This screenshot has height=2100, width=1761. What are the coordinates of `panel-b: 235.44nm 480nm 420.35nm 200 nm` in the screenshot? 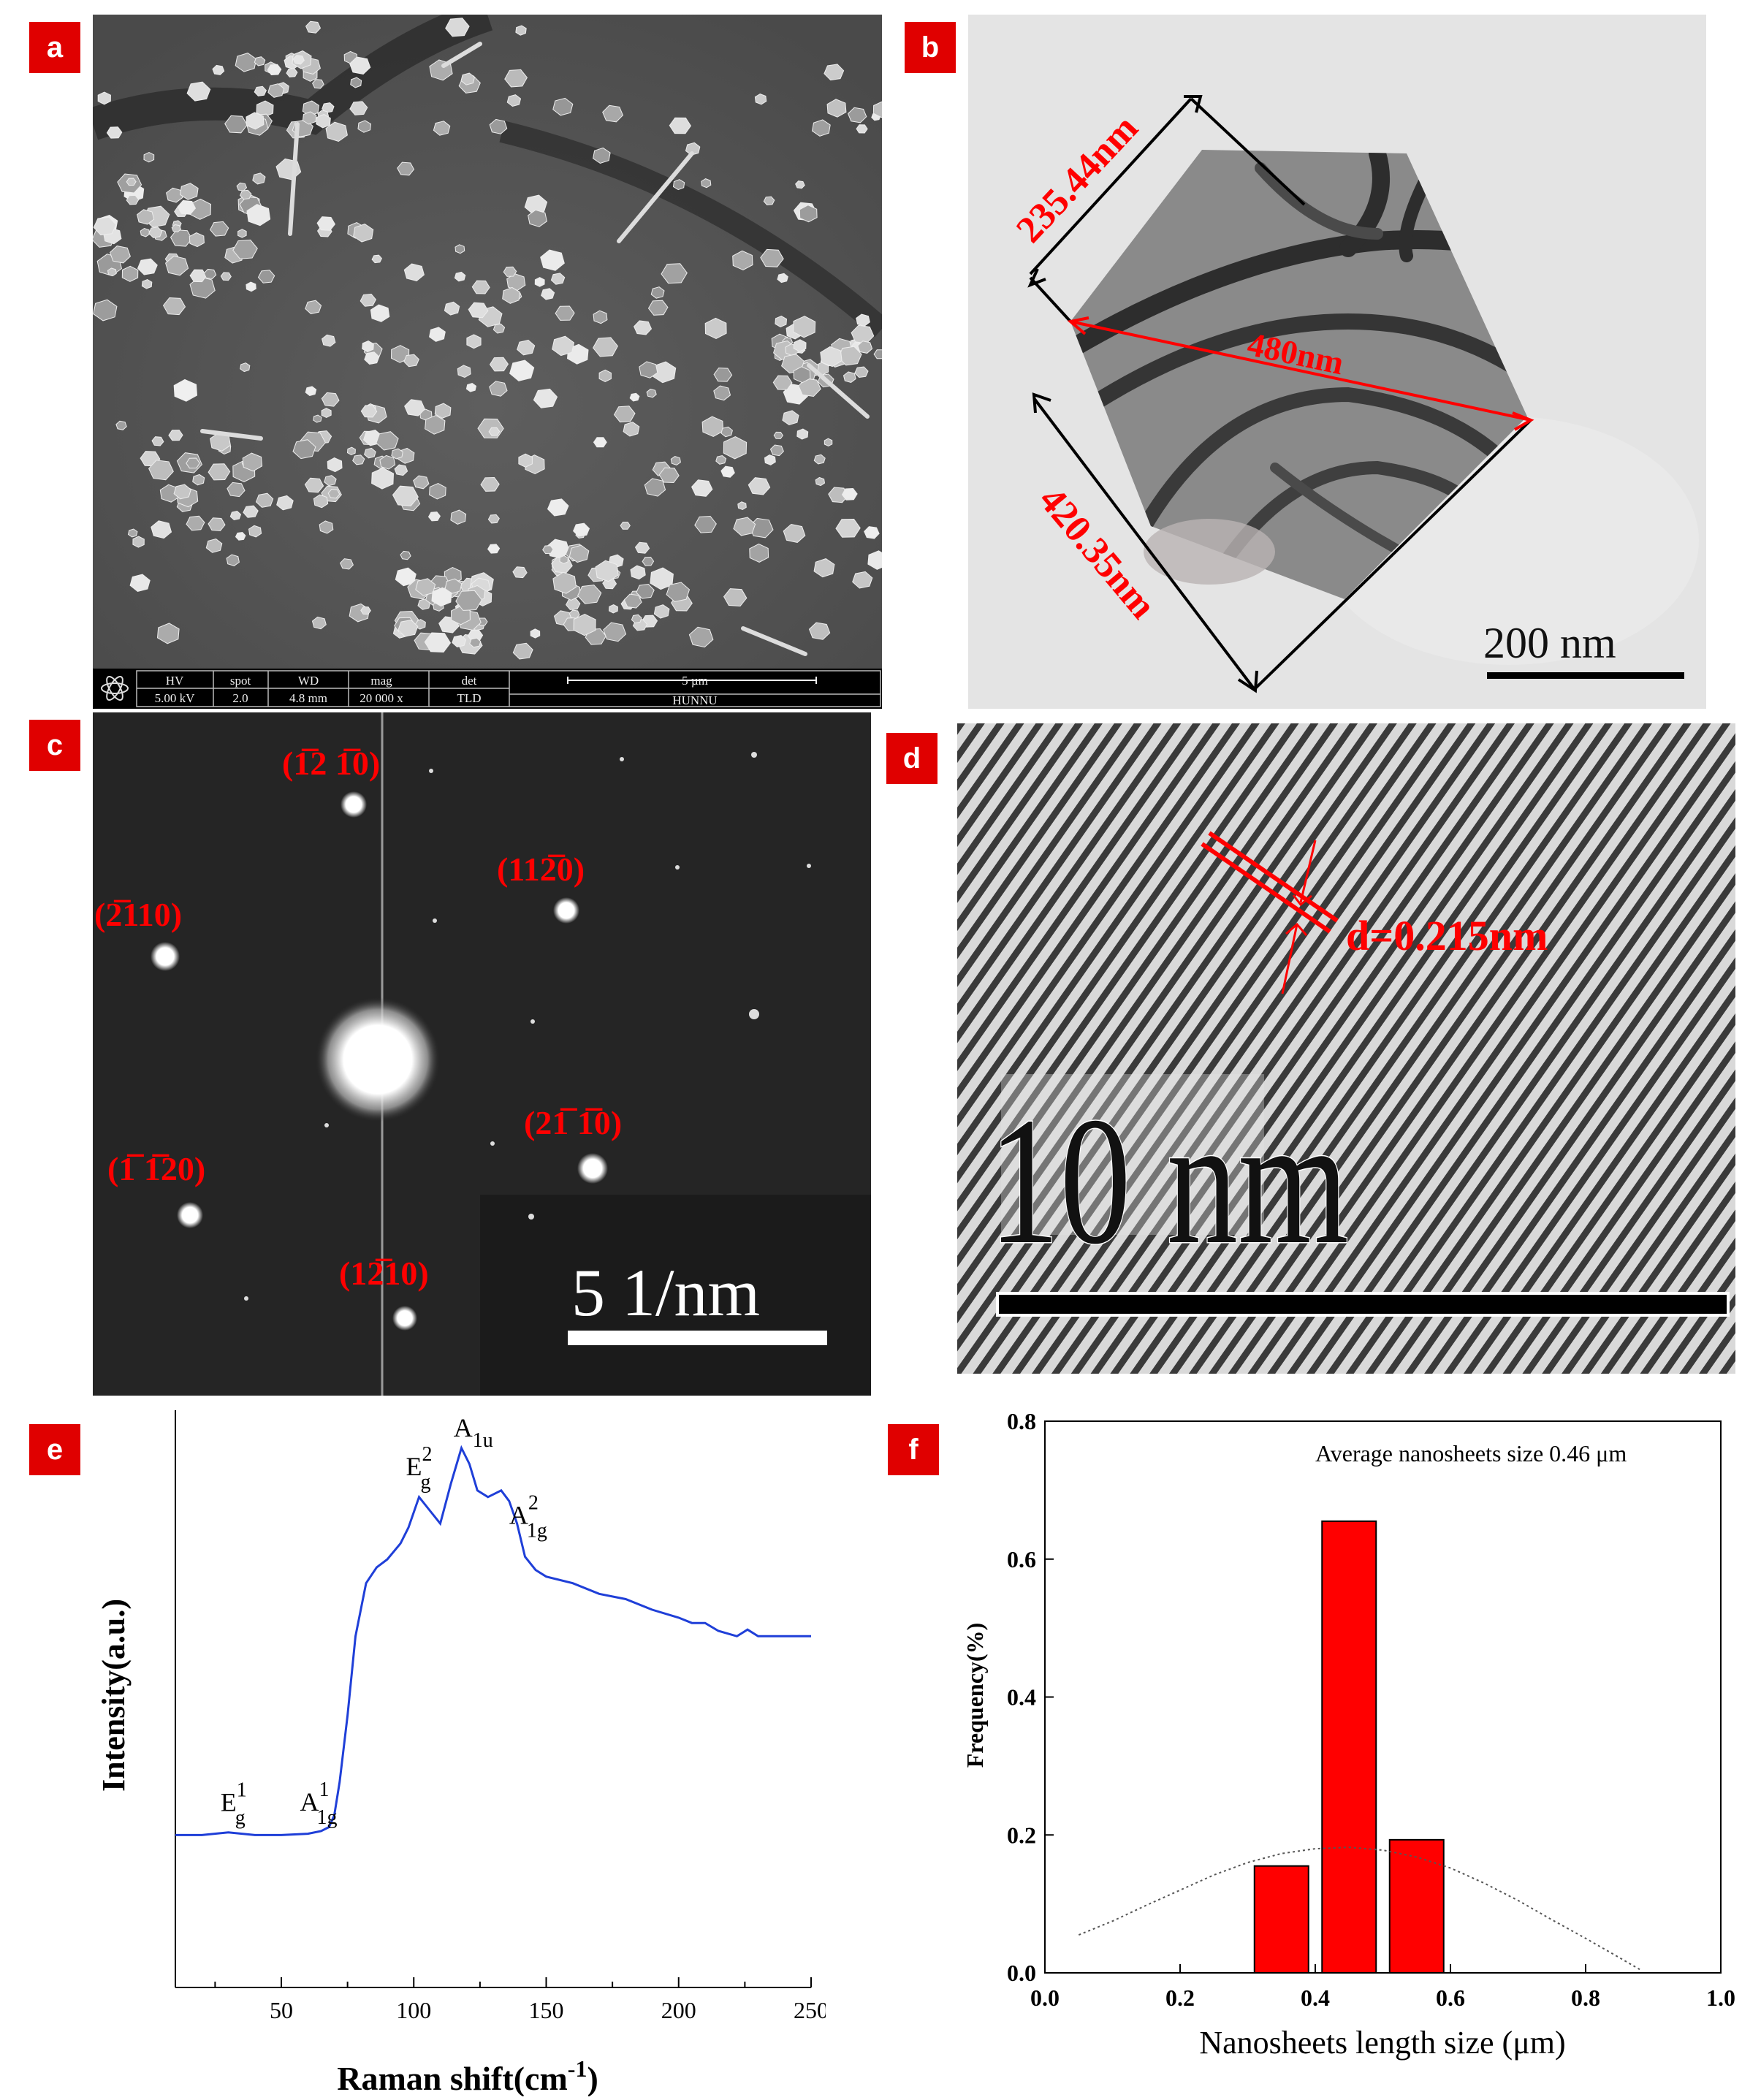 It's located at (1337, 362).